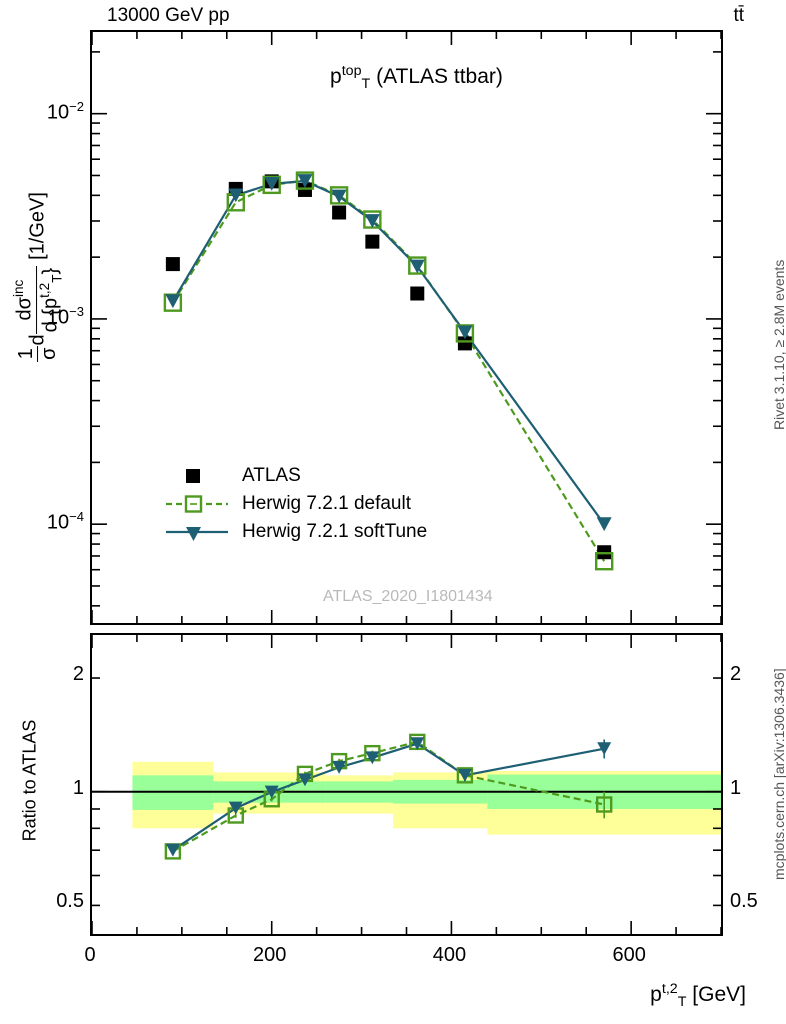 This screenshot has width=786, height=1024. I want to click on ratio-ytick-label-left-2: 0.5, so click(70, 901).